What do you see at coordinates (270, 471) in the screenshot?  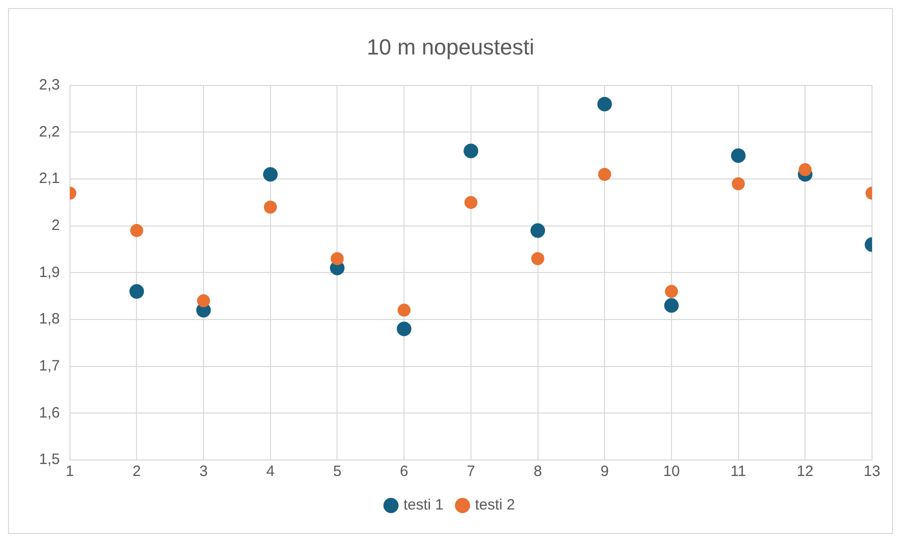 I see `x-tick-label: 4` at bounding box center [270, 471].